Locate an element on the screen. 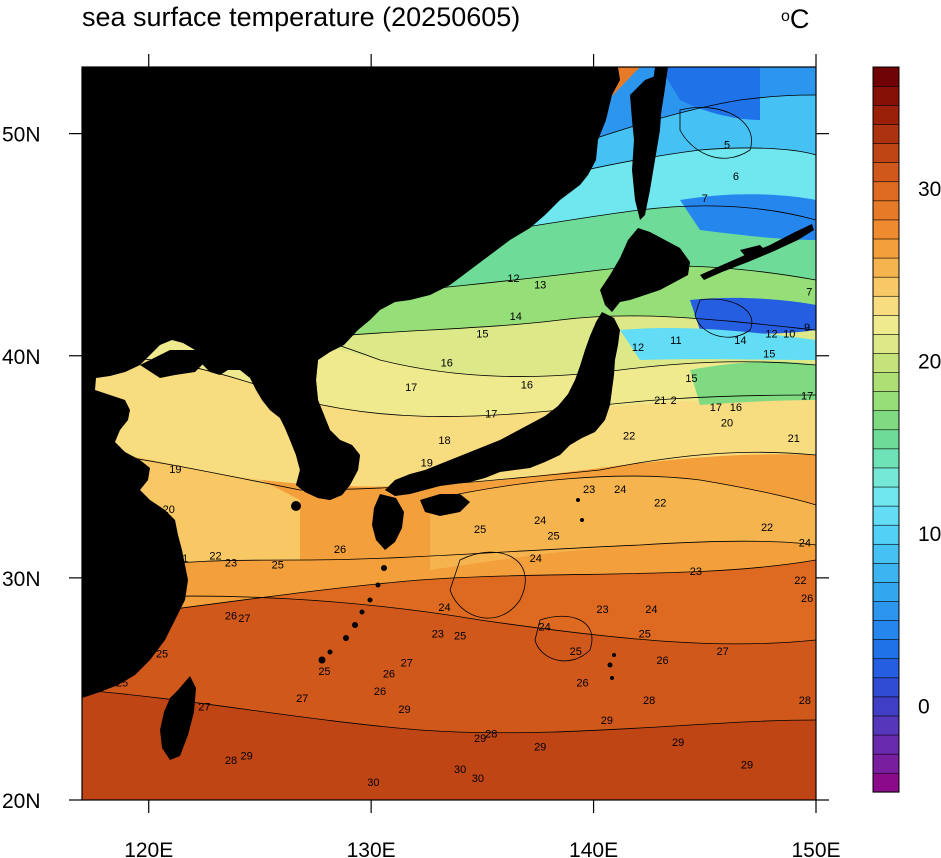 This screenshot has height=858, width=941. colorbar-tick-label: 0 is located at coordinates (924, 707).